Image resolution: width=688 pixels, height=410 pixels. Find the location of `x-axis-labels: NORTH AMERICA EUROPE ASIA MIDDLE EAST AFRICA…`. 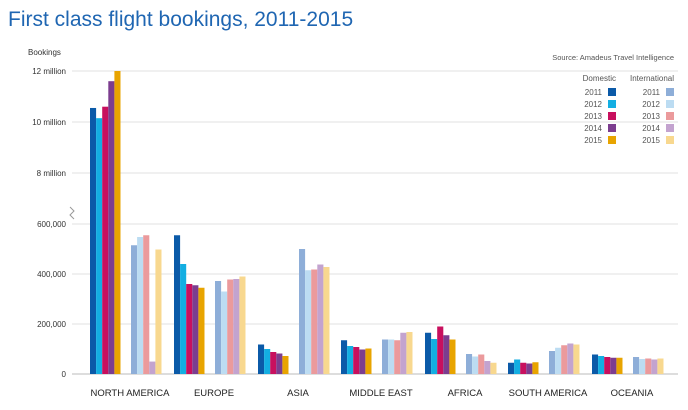

x-axis-labels: NORTH AMERICA EUROPE ASIA MIDDLE EAST AFRICA… is located at coordinates (372, 393).